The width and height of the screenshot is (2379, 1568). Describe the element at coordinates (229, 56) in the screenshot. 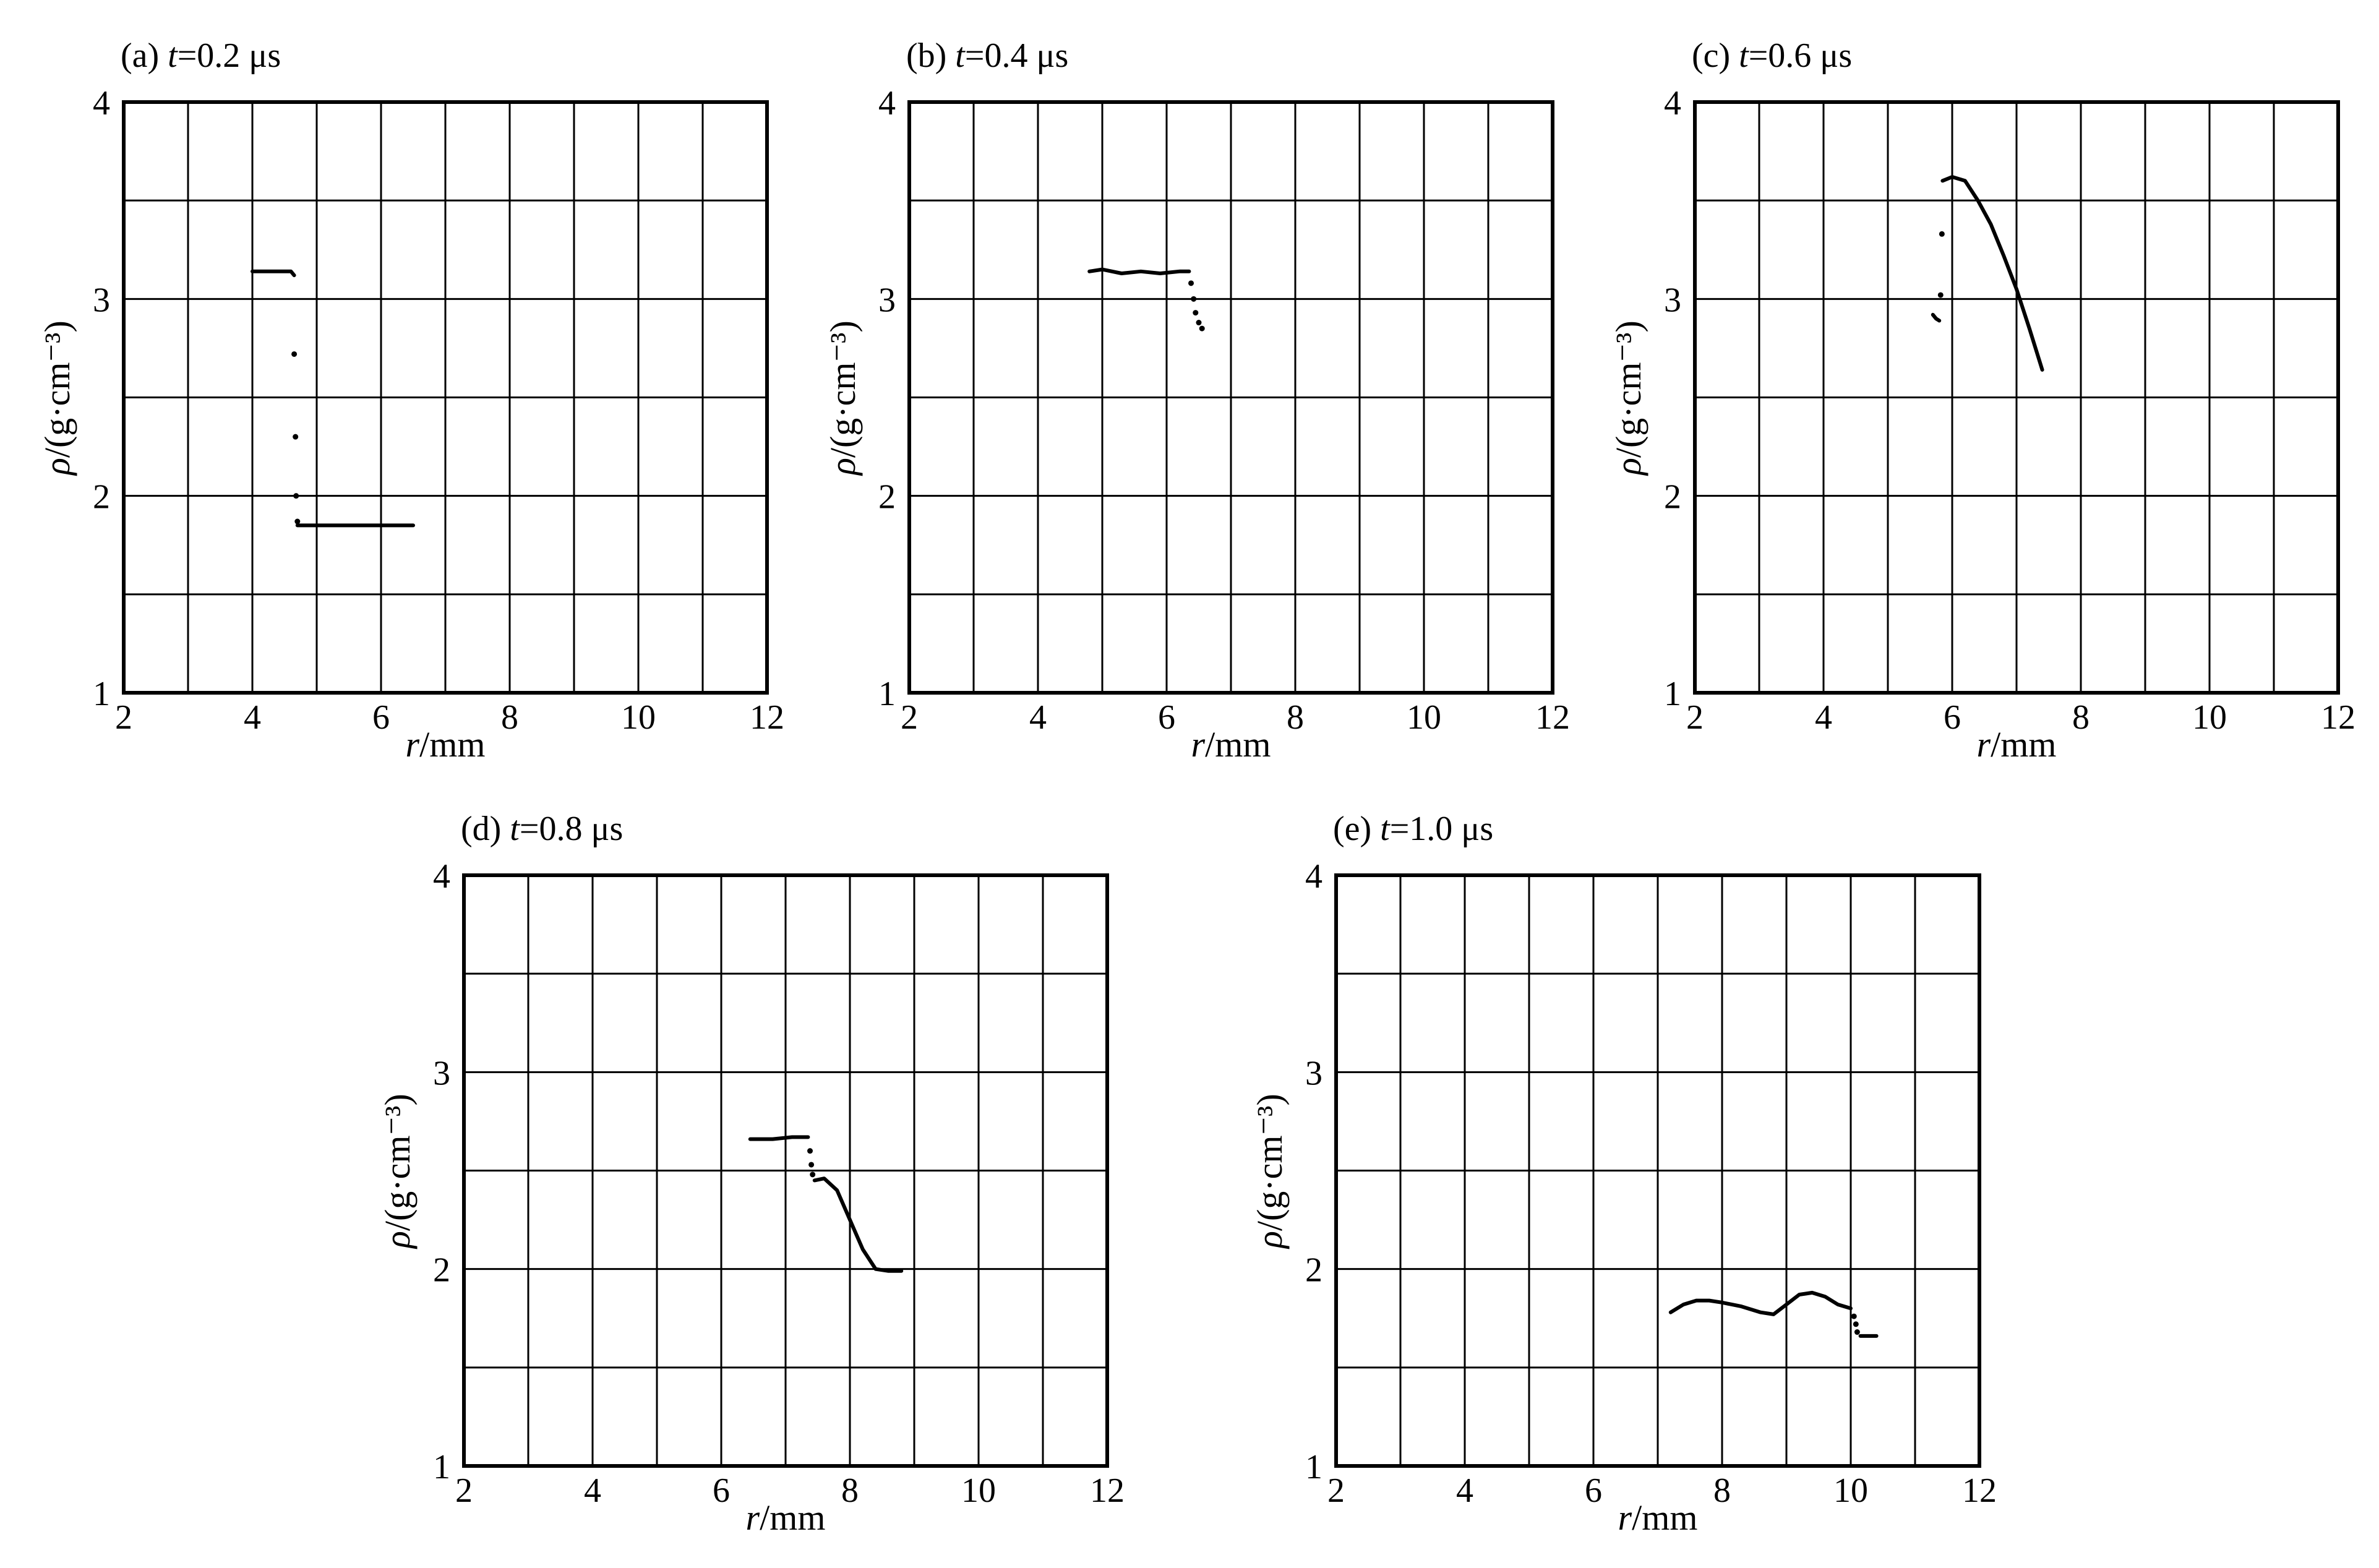

I see `title-value: =0.2 μs` at that location.